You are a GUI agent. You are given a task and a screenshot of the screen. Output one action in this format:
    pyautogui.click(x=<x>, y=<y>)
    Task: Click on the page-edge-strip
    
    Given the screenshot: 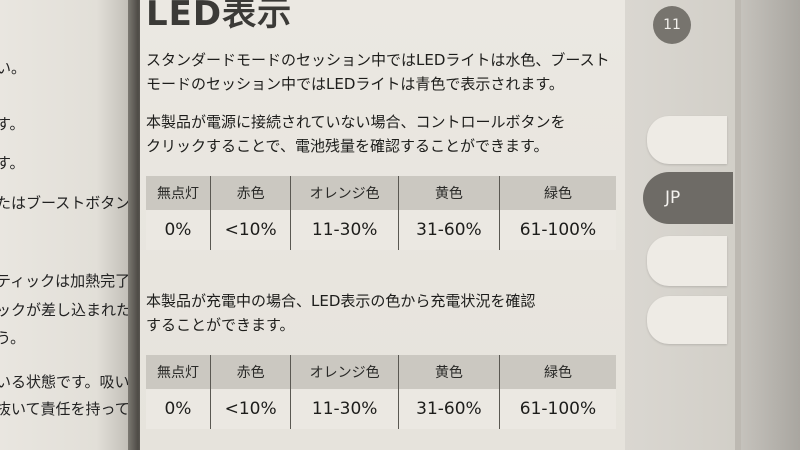 What is the action you would take?
    pyautogui.click(x=738, y=225)
    